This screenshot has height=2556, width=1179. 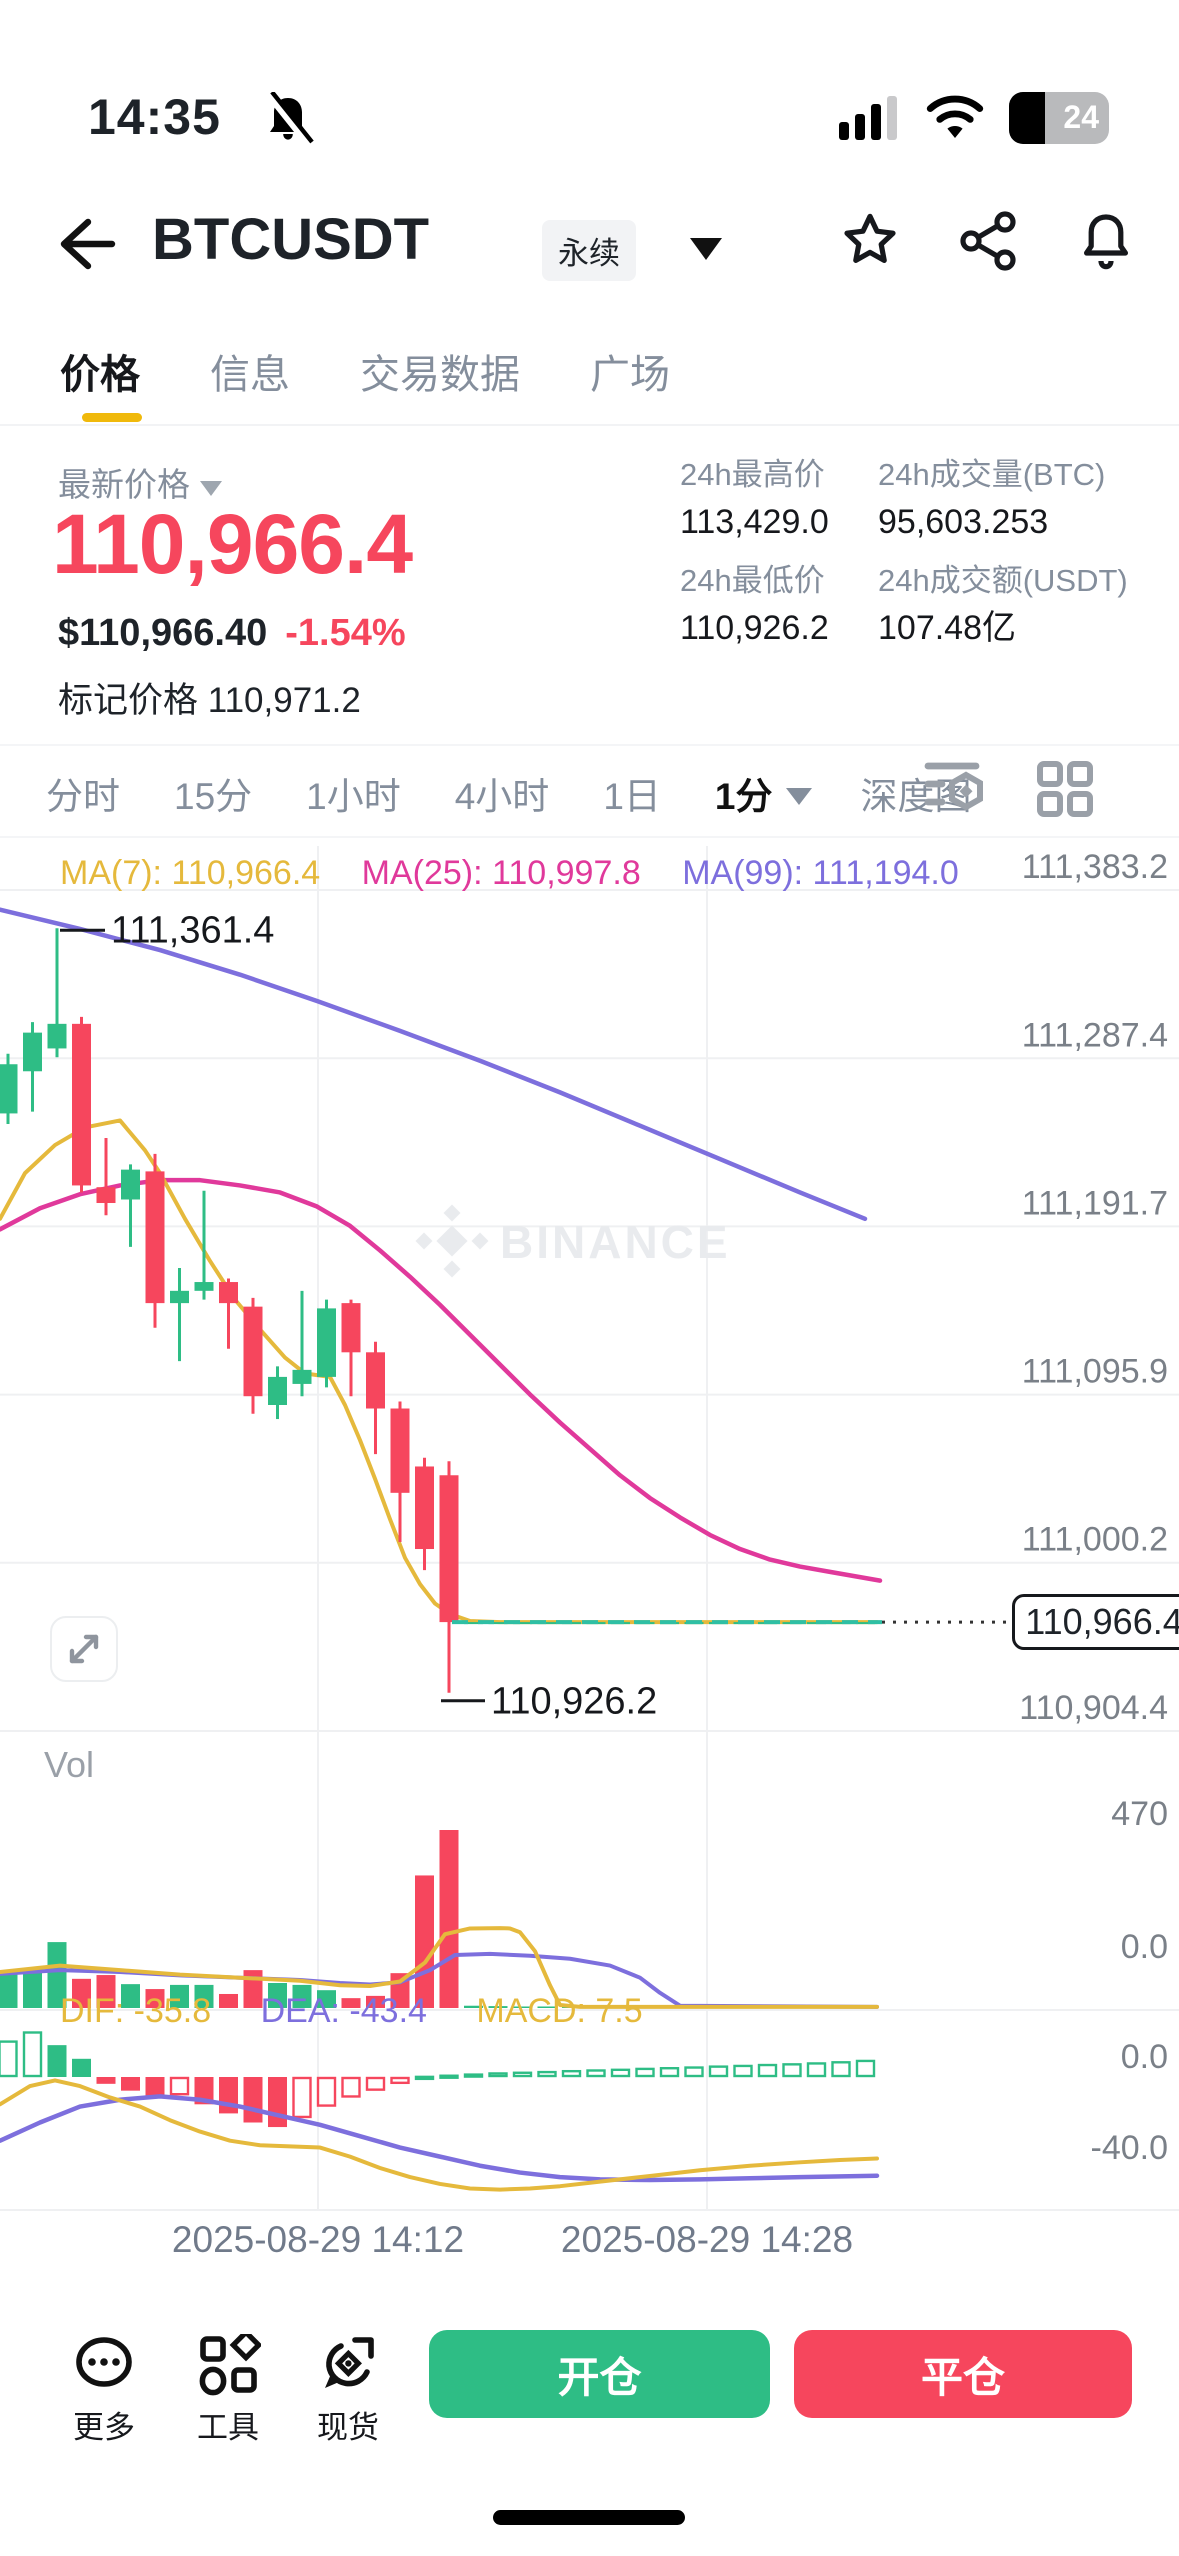 I want to click on tools-label: 工具, so click(x=228, y=2427).